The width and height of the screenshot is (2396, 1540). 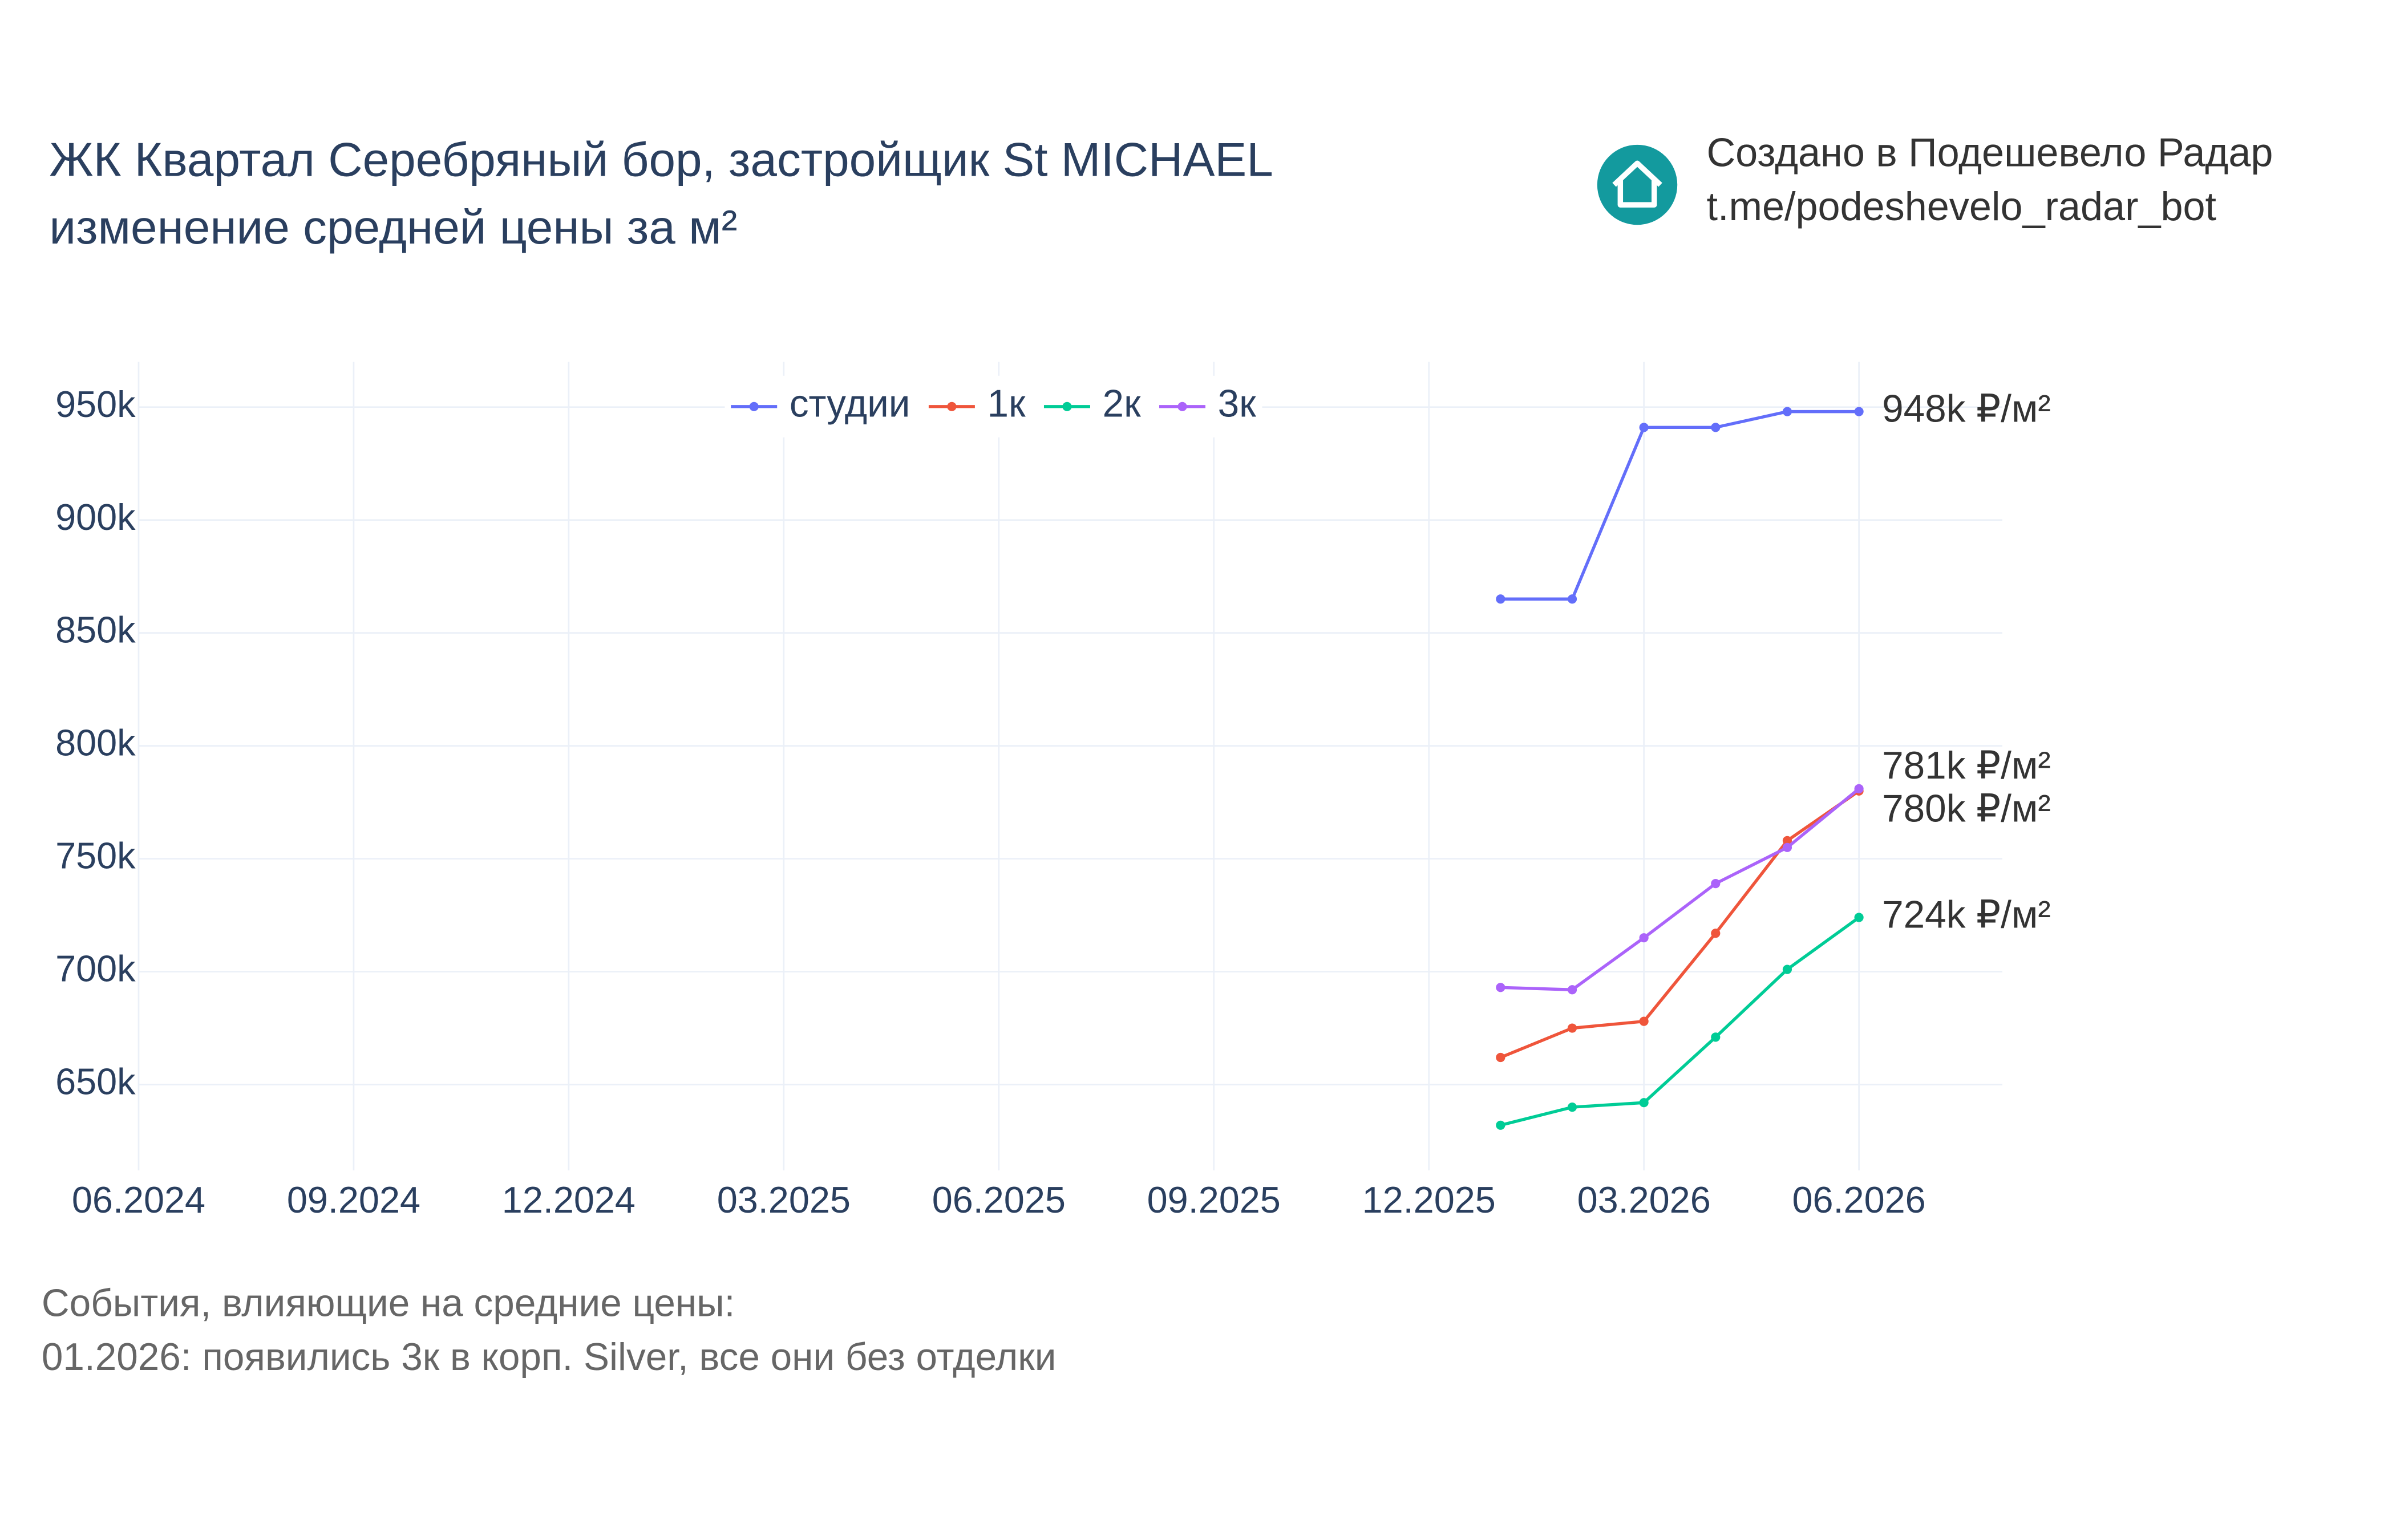 I want to click on note: События, влияющие на средние цены:, so click(x=389, y=1303).